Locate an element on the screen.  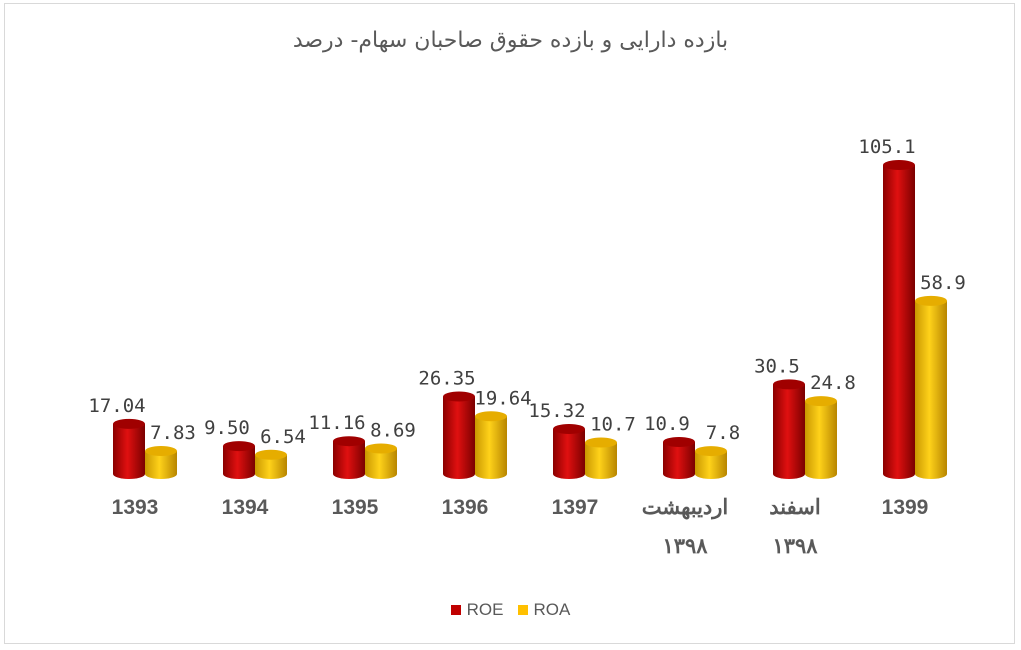
legend-item-roe: ROE is located at coordinates (477, 610).